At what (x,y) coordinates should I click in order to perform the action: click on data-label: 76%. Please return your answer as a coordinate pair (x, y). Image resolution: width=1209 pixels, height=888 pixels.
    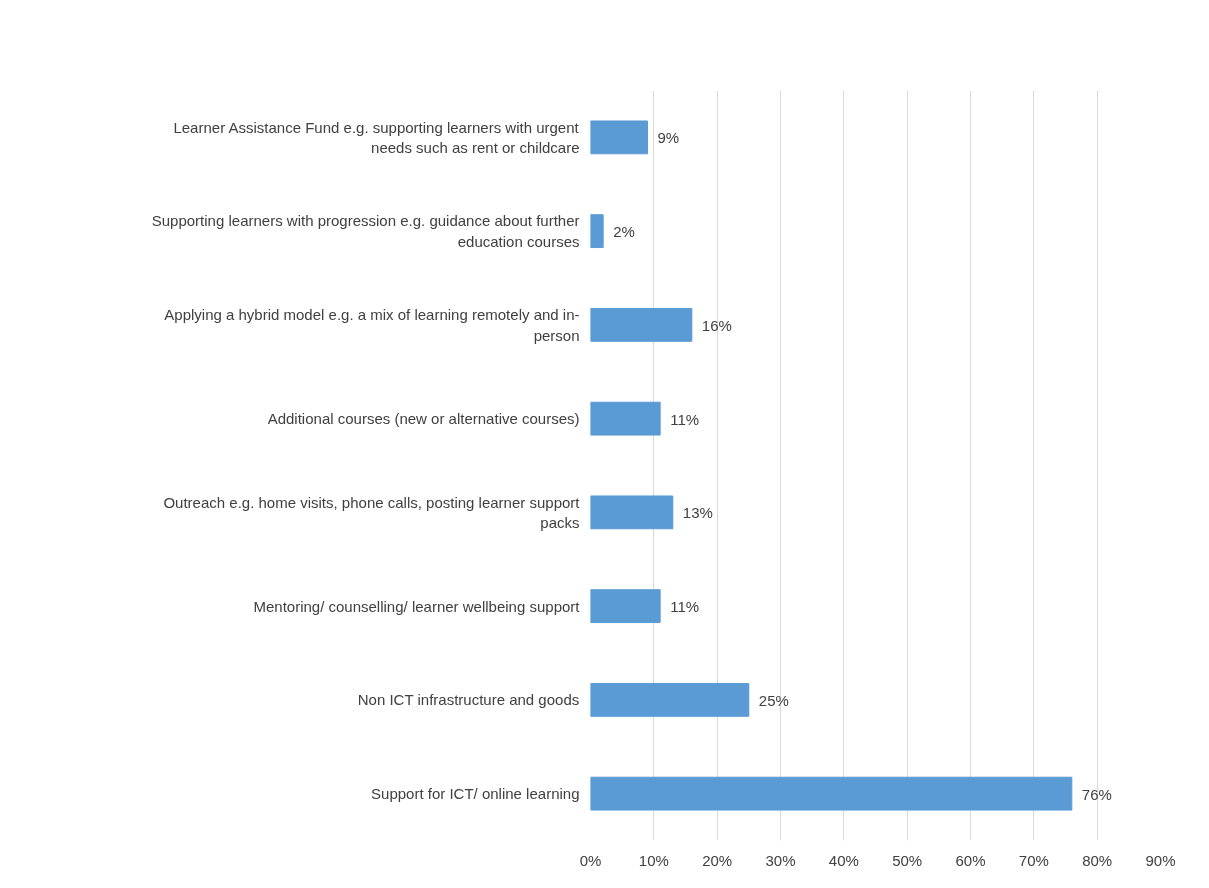
    Looking at the image, I should click on (1096, 794).